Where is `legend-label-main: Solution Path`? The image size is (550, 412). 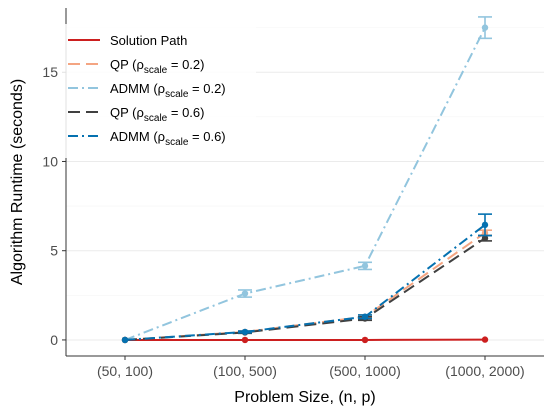 legend-label-main: Solution Path is located at coordinates (148, 40).